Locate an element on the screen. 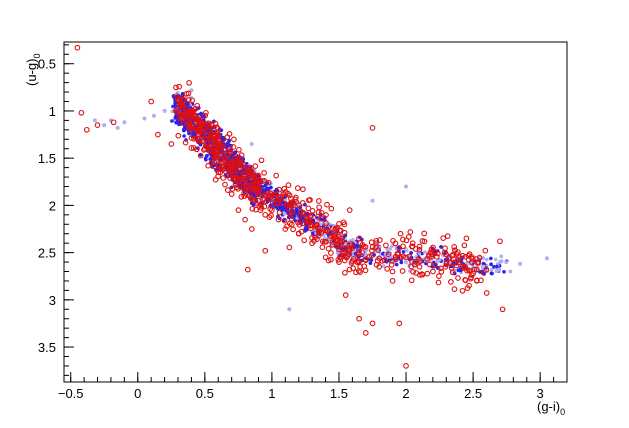 This screenshot has height=428, width=629. x-tick-label: 0 is located at coordinates (137, 393).